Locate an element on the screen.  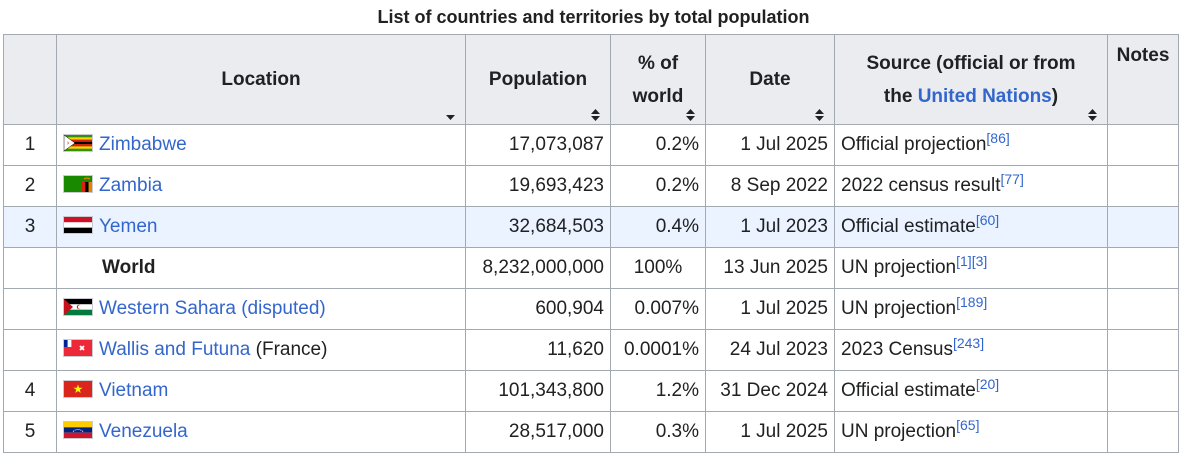
source-header-close: ) is located at coordinates (1055, 96).